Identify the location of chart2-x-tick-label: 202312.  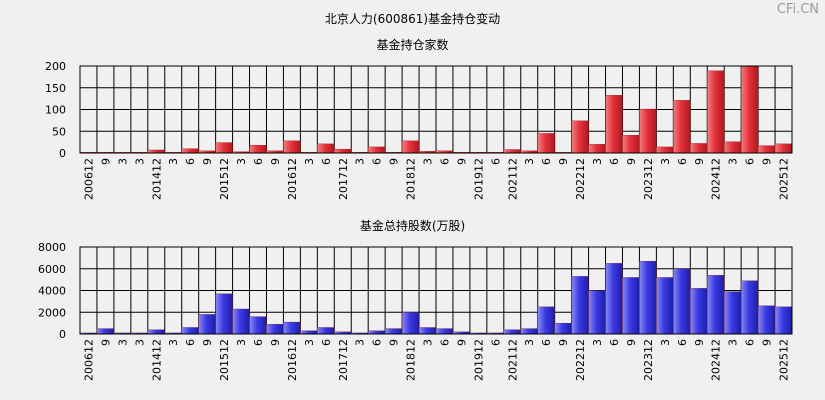
(648, 360).